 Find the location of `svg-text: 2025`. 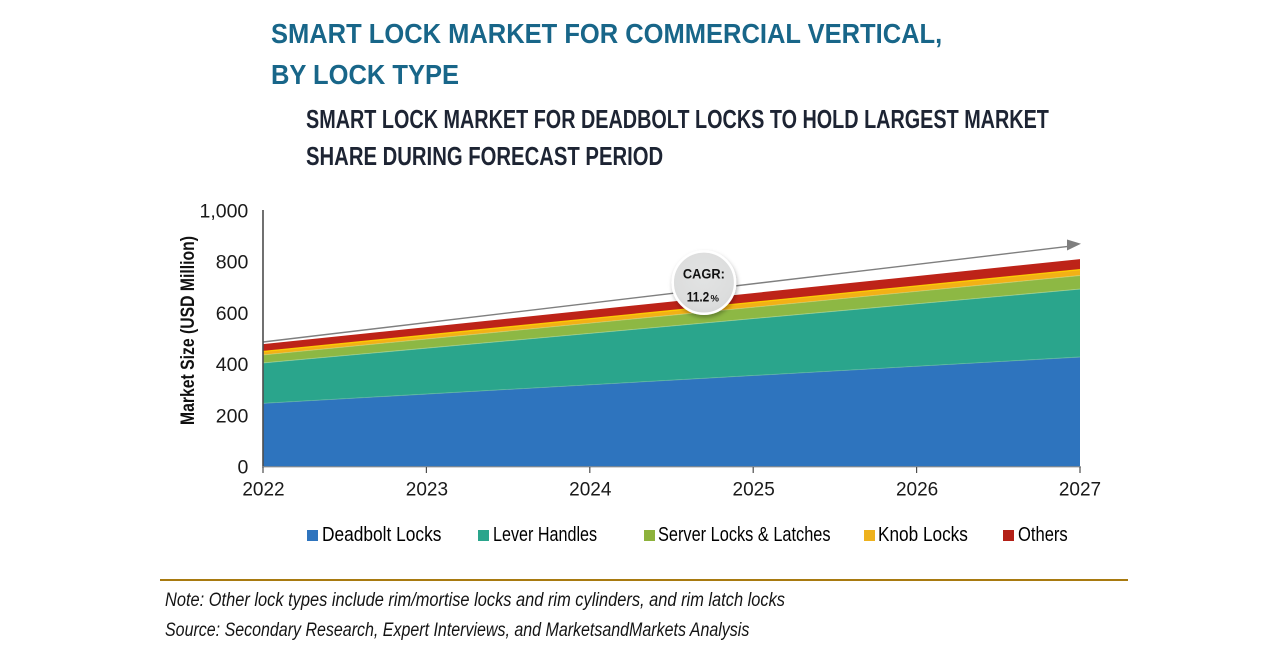

svg-text: 2025 is located at coordinates (754, 490).